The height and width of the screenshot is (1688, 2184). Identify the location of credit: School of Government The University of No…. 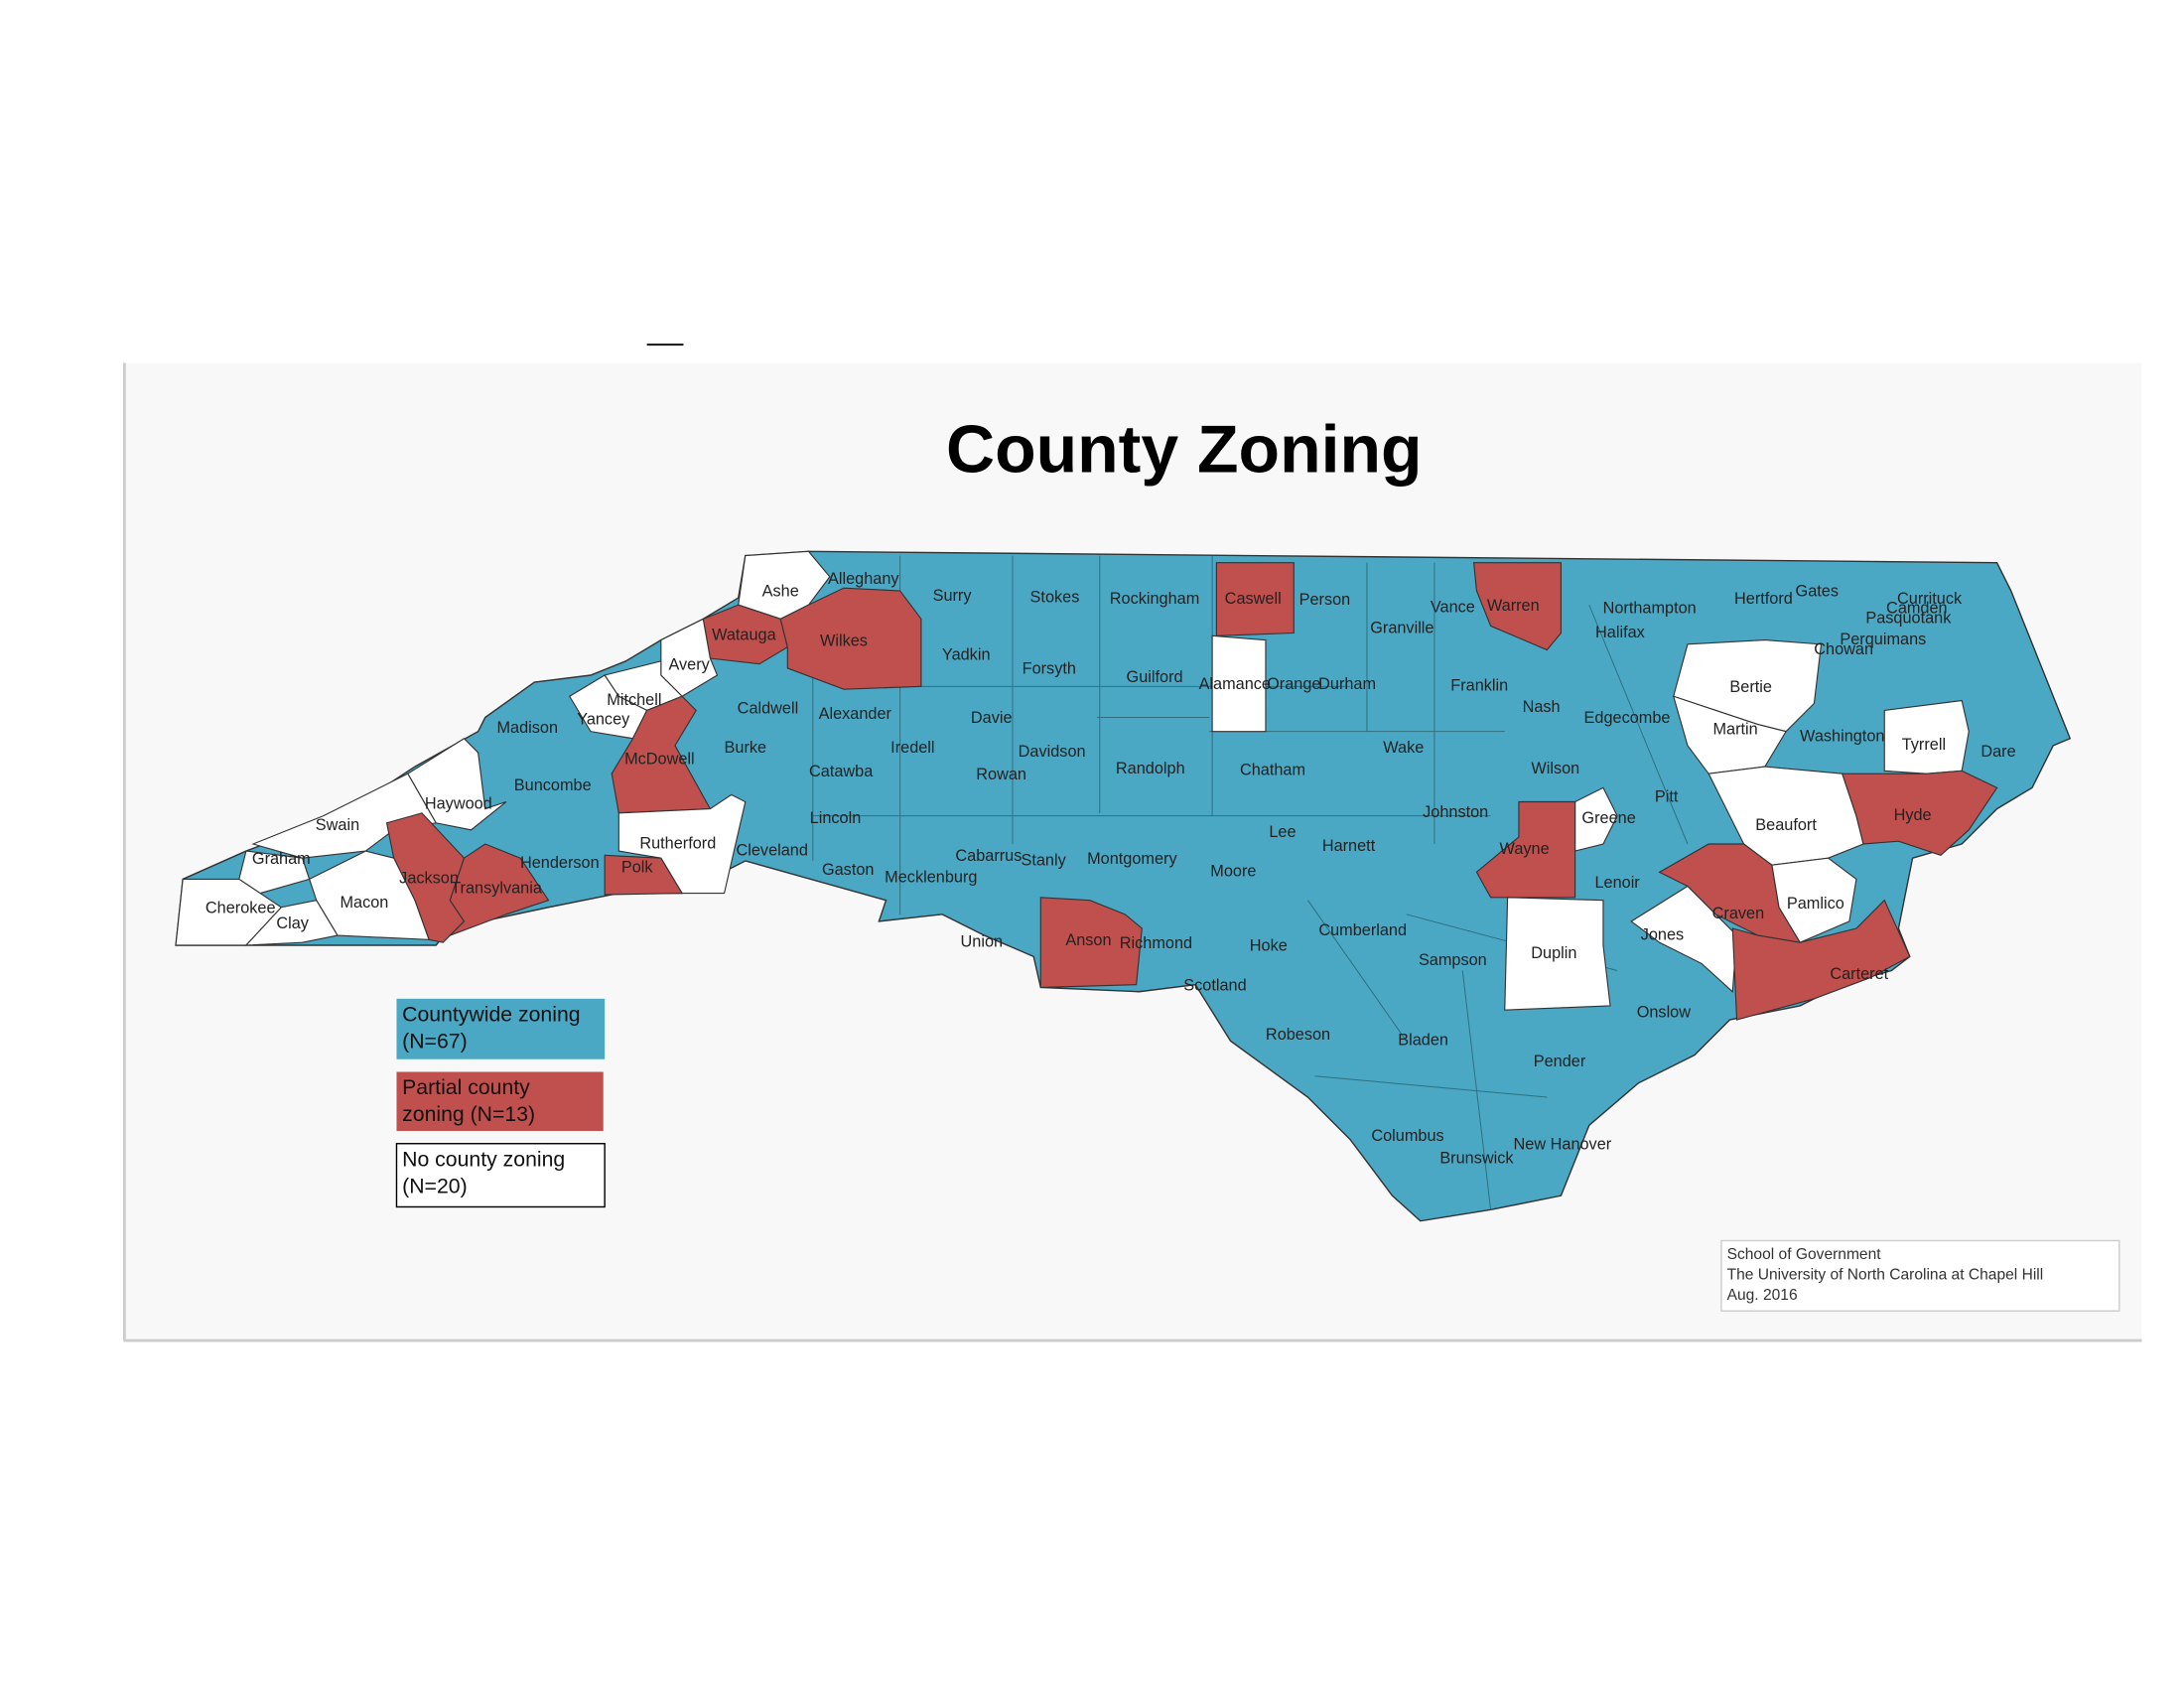
(1885, 1275).